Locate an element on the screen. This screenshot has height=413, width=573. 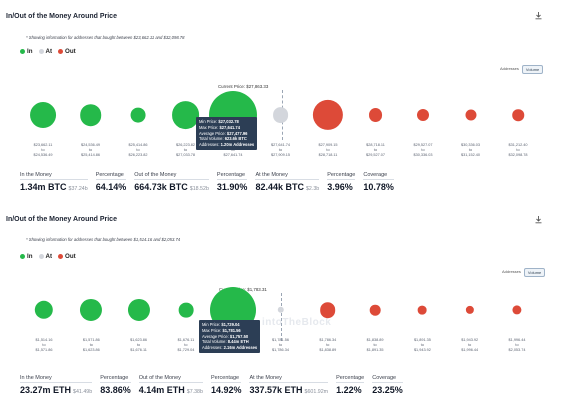
bucket-range-label: $30,336.03 to $31,152.40 is located at coordinates (471, 150).